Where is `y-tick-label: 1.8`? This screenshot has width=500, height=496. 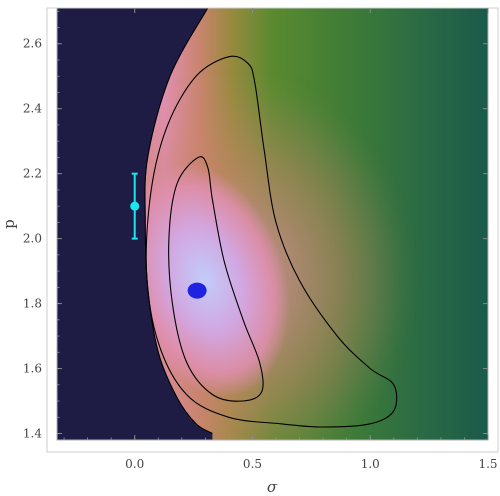 y-tick-label: 1.8 is located at coordinates (32, 304).